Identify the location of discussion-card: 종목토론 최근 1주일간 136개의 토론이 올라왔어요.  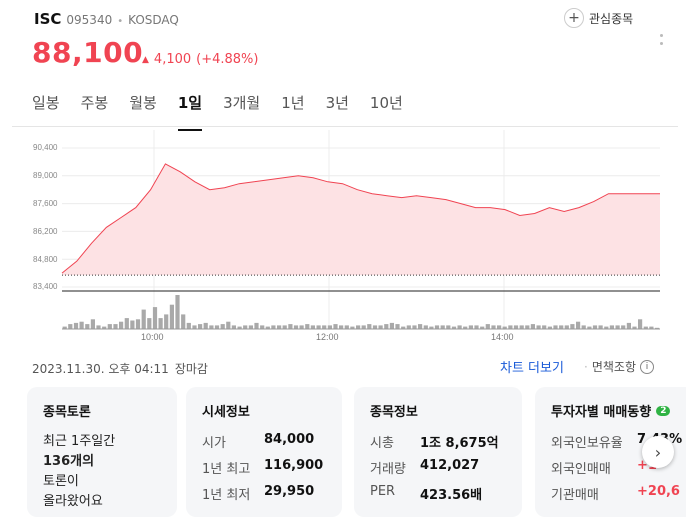
(102, 452).